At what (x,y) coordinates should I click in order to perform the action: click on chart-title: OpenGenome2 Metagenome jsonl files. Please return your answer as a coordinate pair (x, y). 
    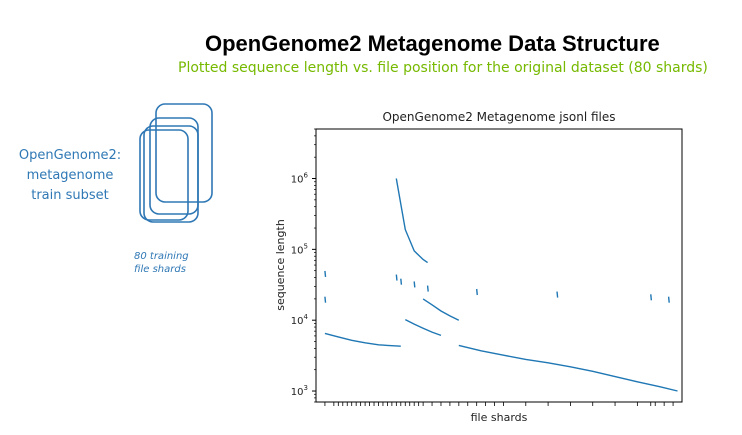
    Looking at the image, I should click on (498, 117).